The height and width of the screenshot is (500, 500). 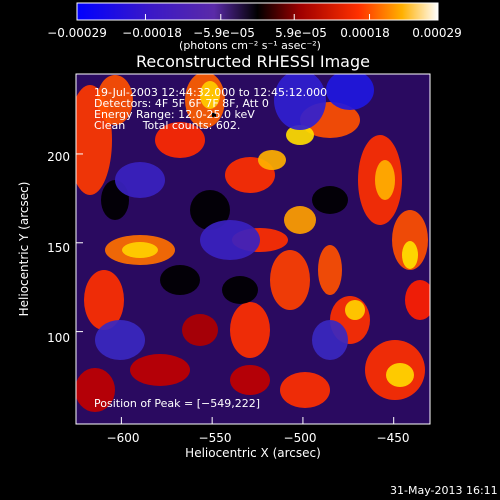 What do you see at coordinates (257, 420) in the screenshot?
I see `x-axis-ticks` at bounding box center [257, 420].